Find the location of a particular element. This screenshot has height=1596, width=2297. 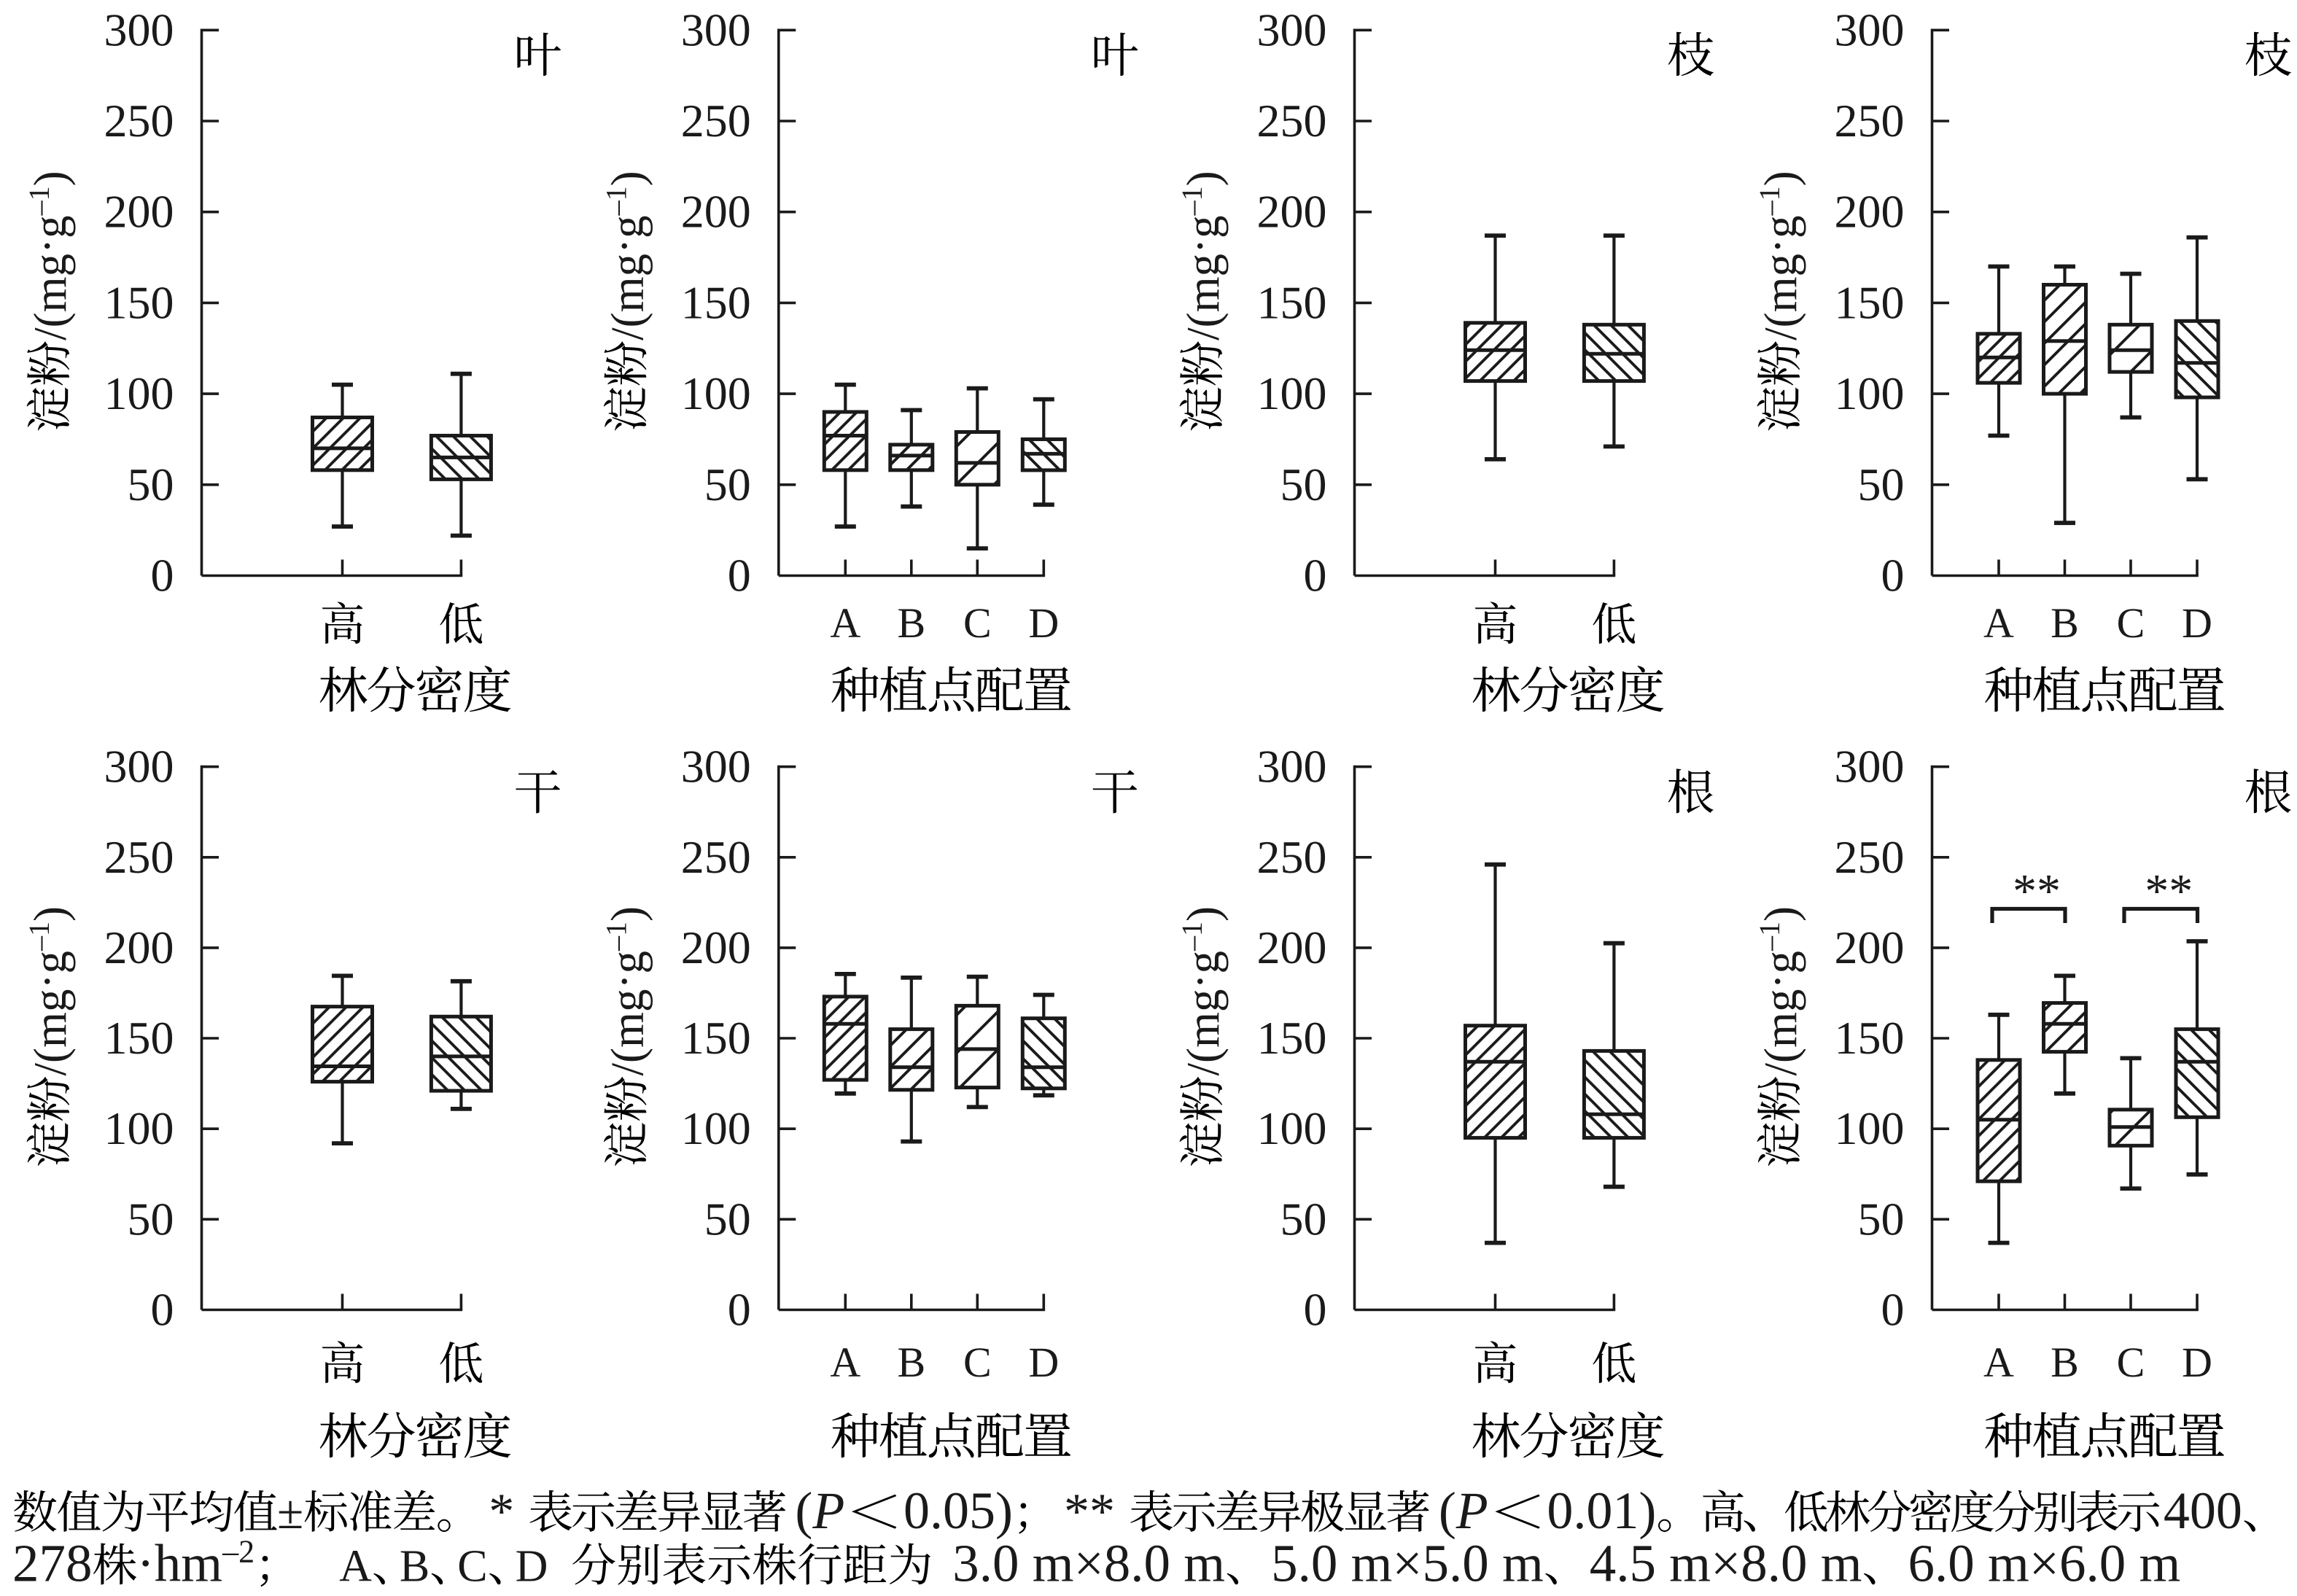

svg-text: 0.01) is located at coordinates (1602, 1511).